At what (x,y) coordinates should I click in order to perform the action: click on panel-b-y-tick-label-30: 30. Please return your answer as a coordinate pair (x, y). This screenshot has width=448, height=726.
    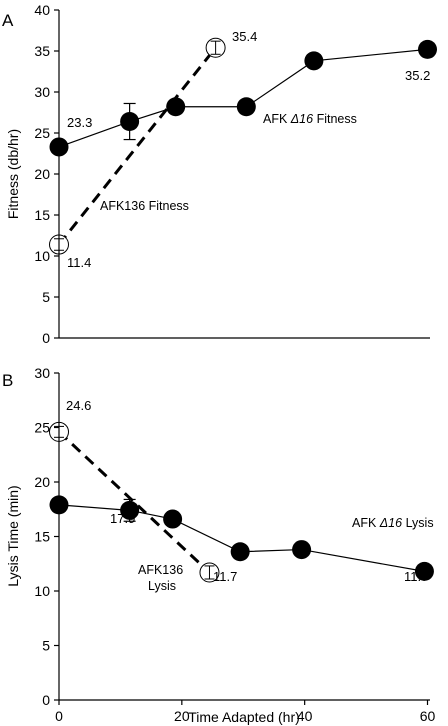
    Looking at the image, I should click on (42, 373).